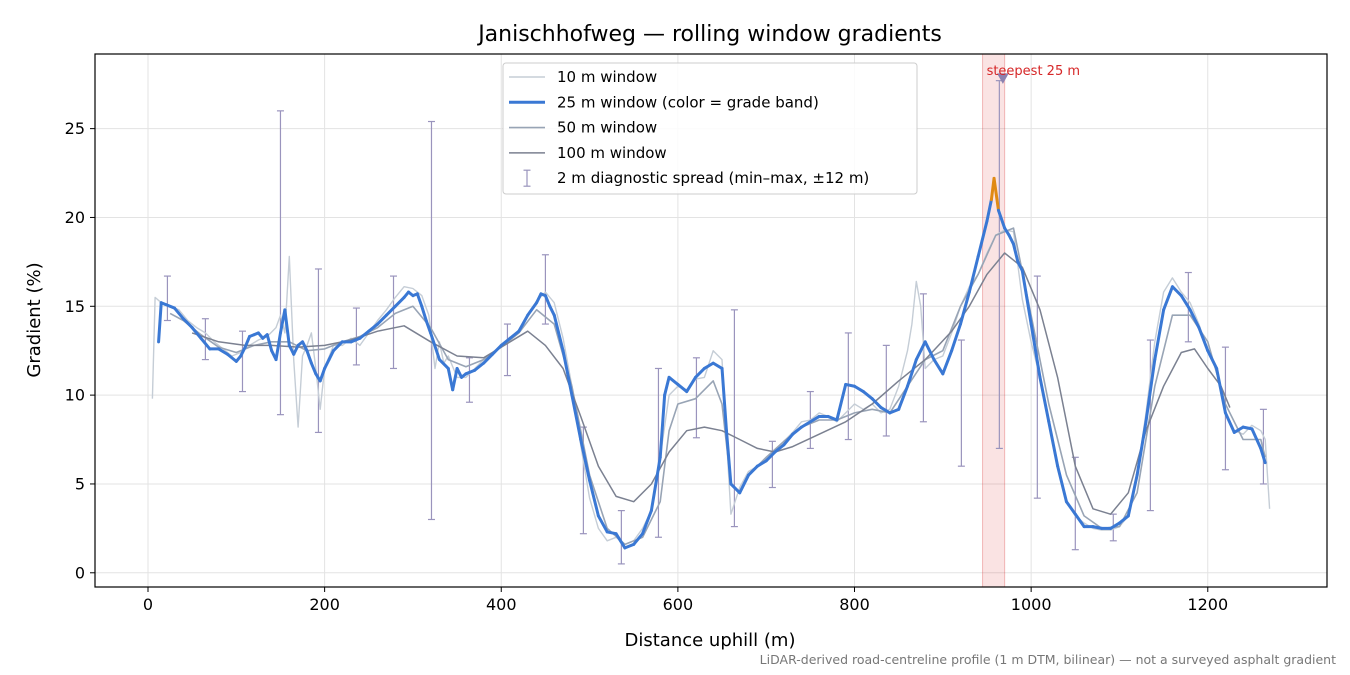  Describe the element at coordinates (324, 604) in the screenshot. I see `x-tick-label: 200` at that location.